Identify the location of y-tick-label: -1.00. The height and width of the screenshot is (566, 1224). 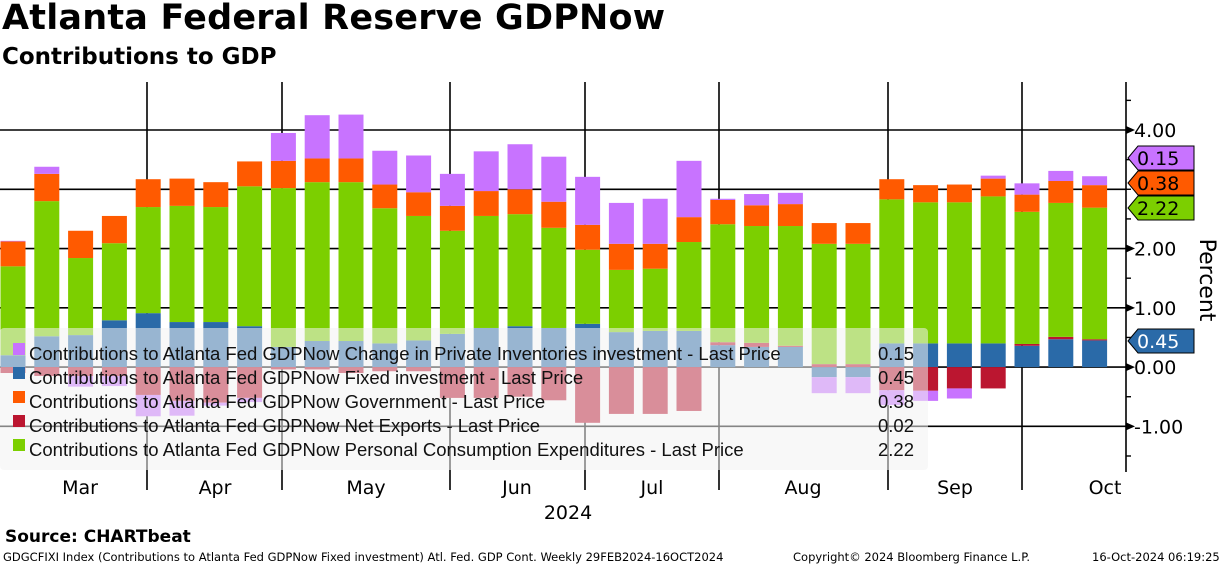
(1158, 427).